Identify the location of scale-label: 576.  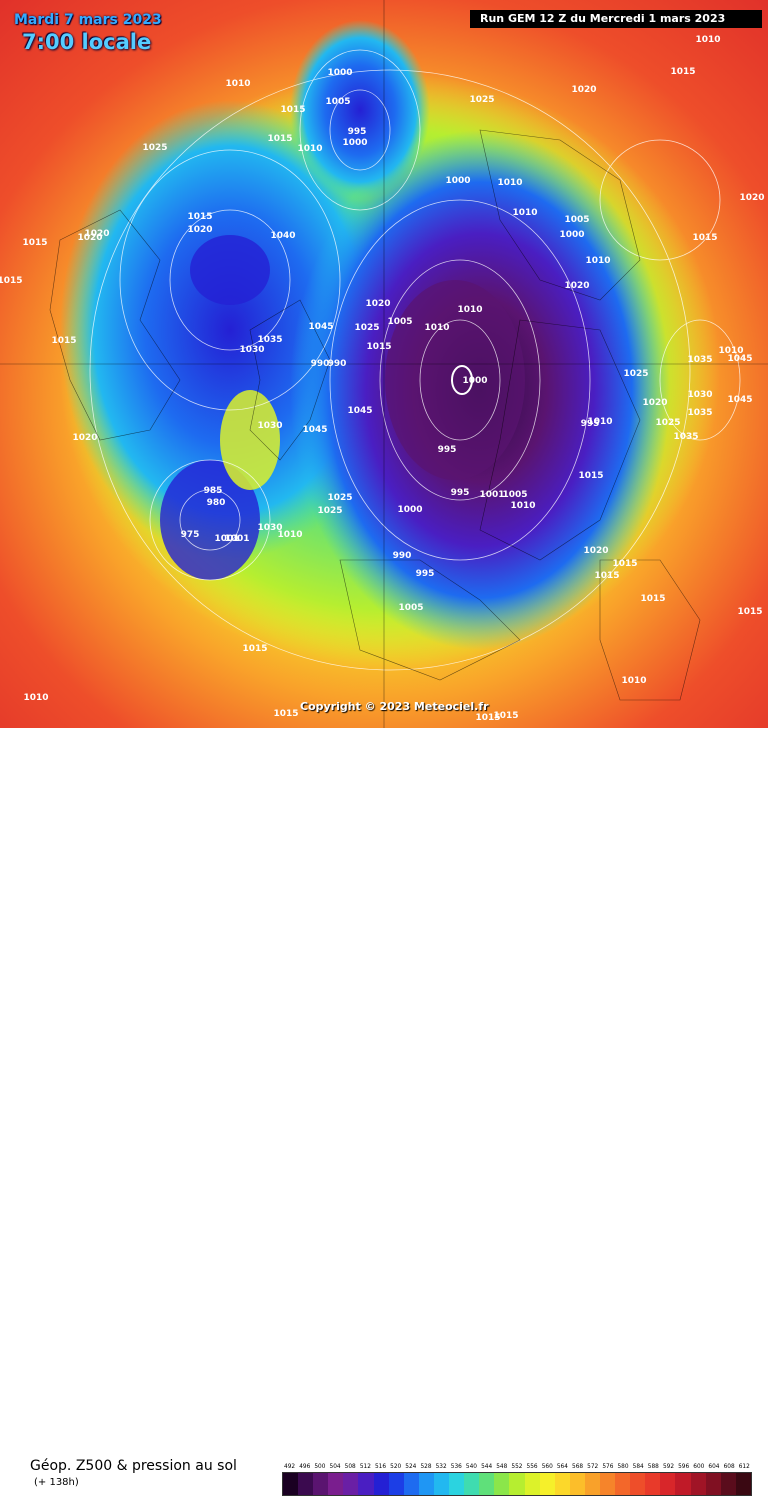
(608, 1467).